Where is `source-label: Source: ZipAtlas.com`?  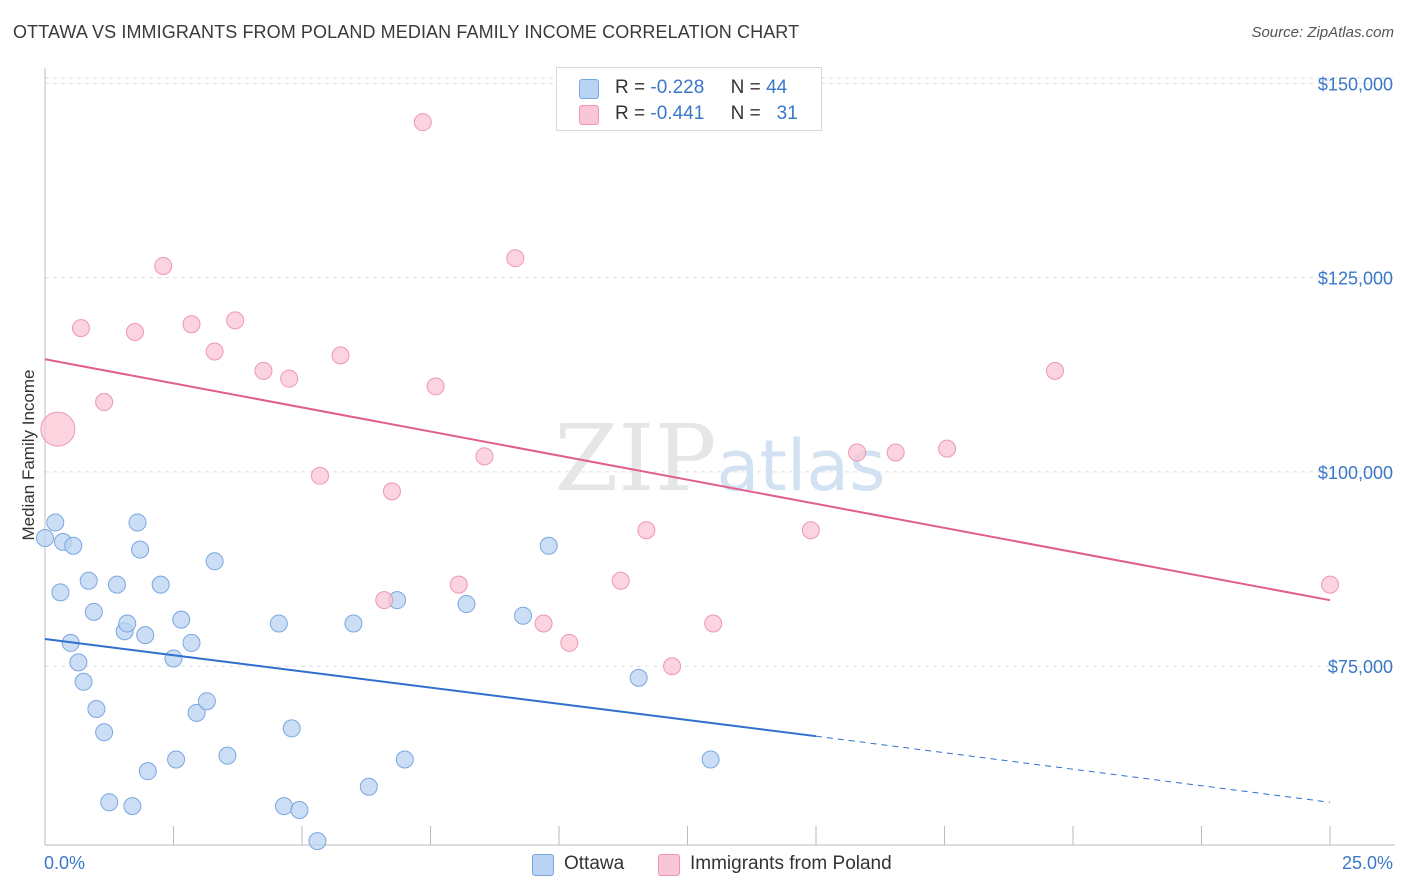
source-label: Source: ZipAtlas.com is located at coordinates (1322, 32).